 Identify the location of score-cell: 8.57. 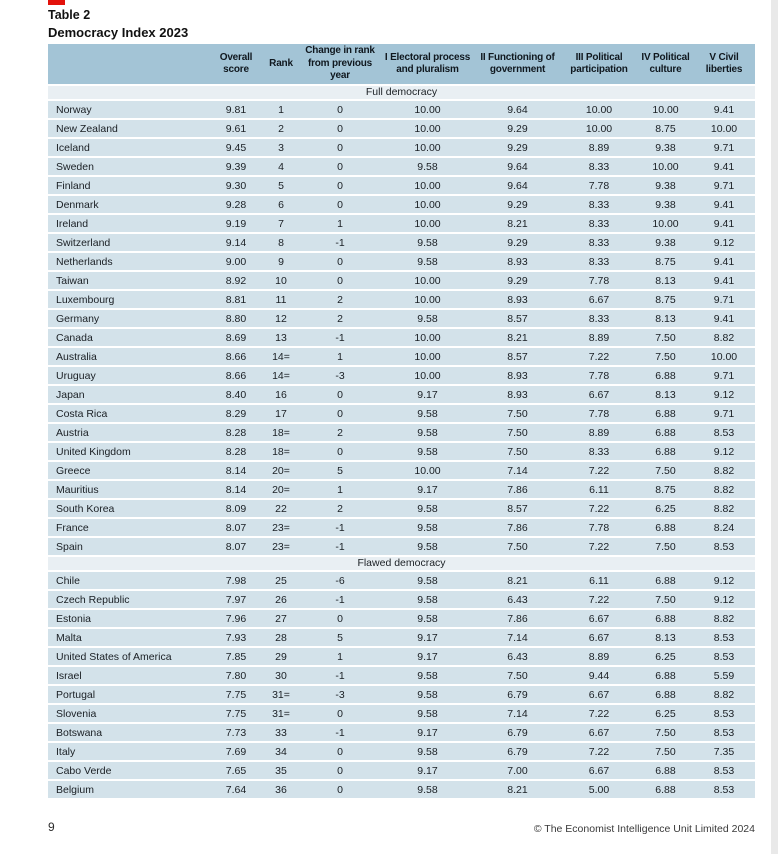
(517, 356).